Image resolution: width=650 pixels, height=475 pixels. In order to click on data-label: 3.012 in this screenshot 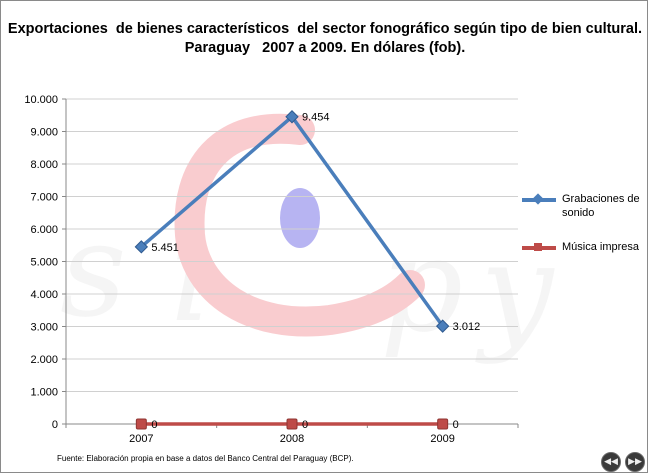, I will do `click(467, 327)`.